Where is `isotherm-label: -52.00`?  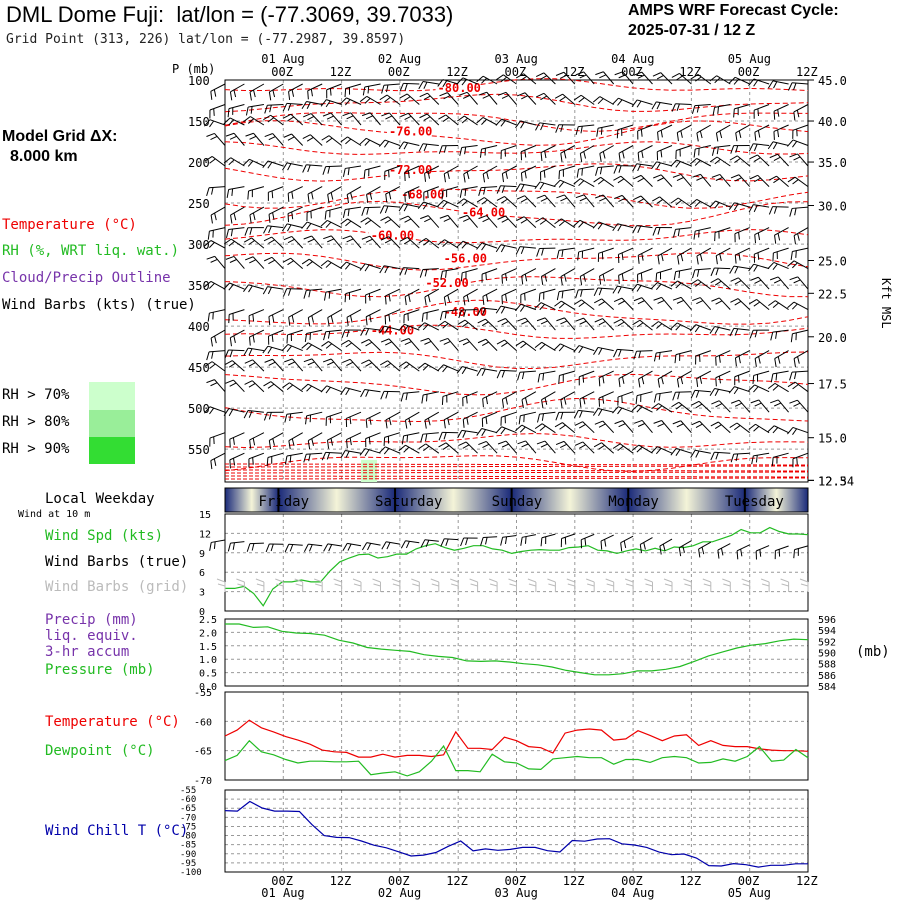 isotherm-label: -52.00 is located at coordinates (446, 283).